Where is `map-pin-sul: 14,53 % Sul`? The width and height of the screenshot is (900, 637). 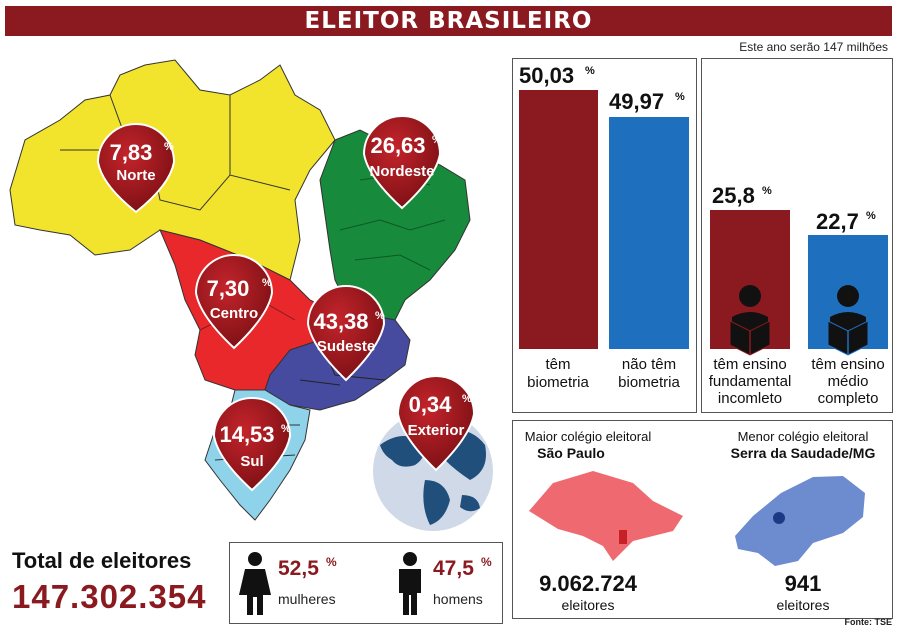 map-pin-sul: 14,53 % Sul is located at coordinates (252, 444).